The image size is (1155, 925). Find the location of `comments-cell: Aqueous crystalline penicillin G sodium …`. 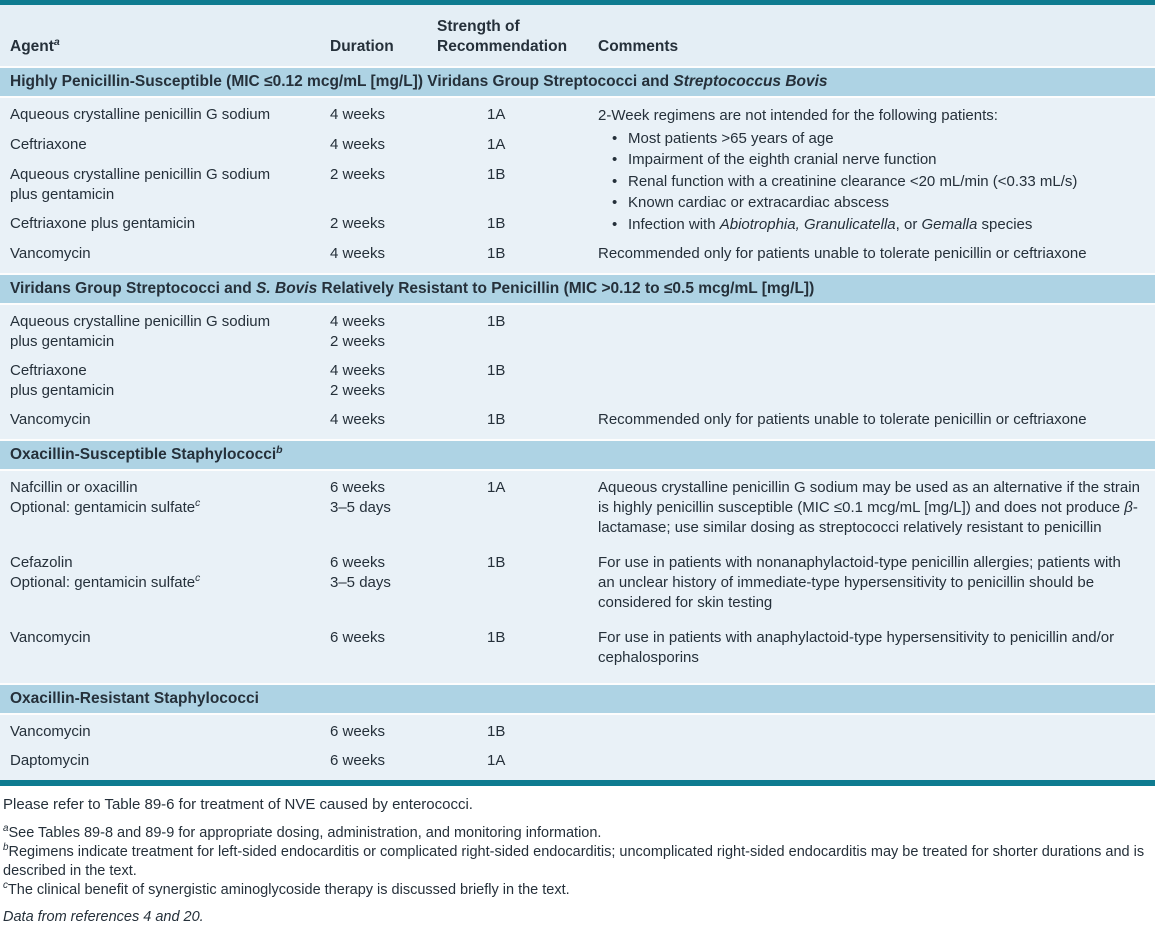

comments-cell: Aqueous crystalline penicillin G sodium … is located at coordinates (869, 507).